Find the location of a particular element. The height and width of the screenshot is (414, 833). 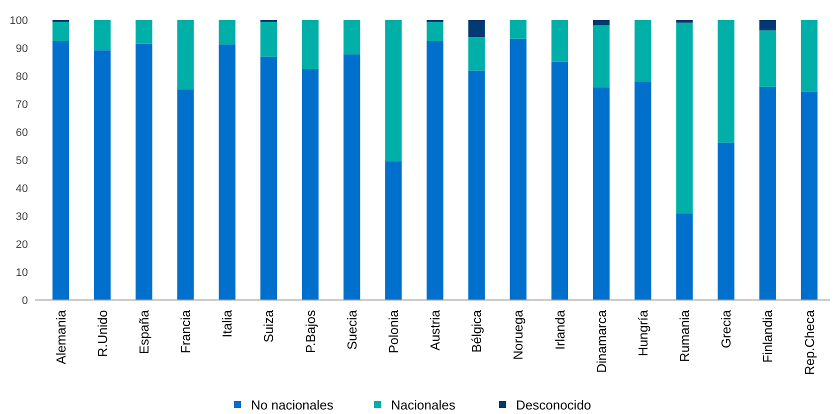

x-tick-label: Grecia is located at coordinates (726, 328).